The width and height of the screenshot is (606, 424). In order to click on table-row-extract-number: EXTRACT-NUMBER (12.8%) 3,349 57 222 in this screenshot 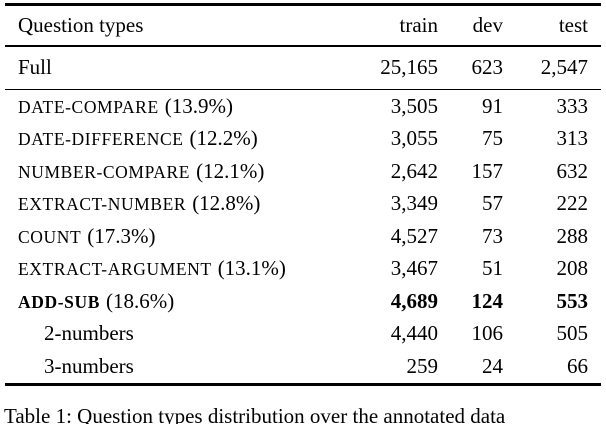, I will do `click(303, 204)`.